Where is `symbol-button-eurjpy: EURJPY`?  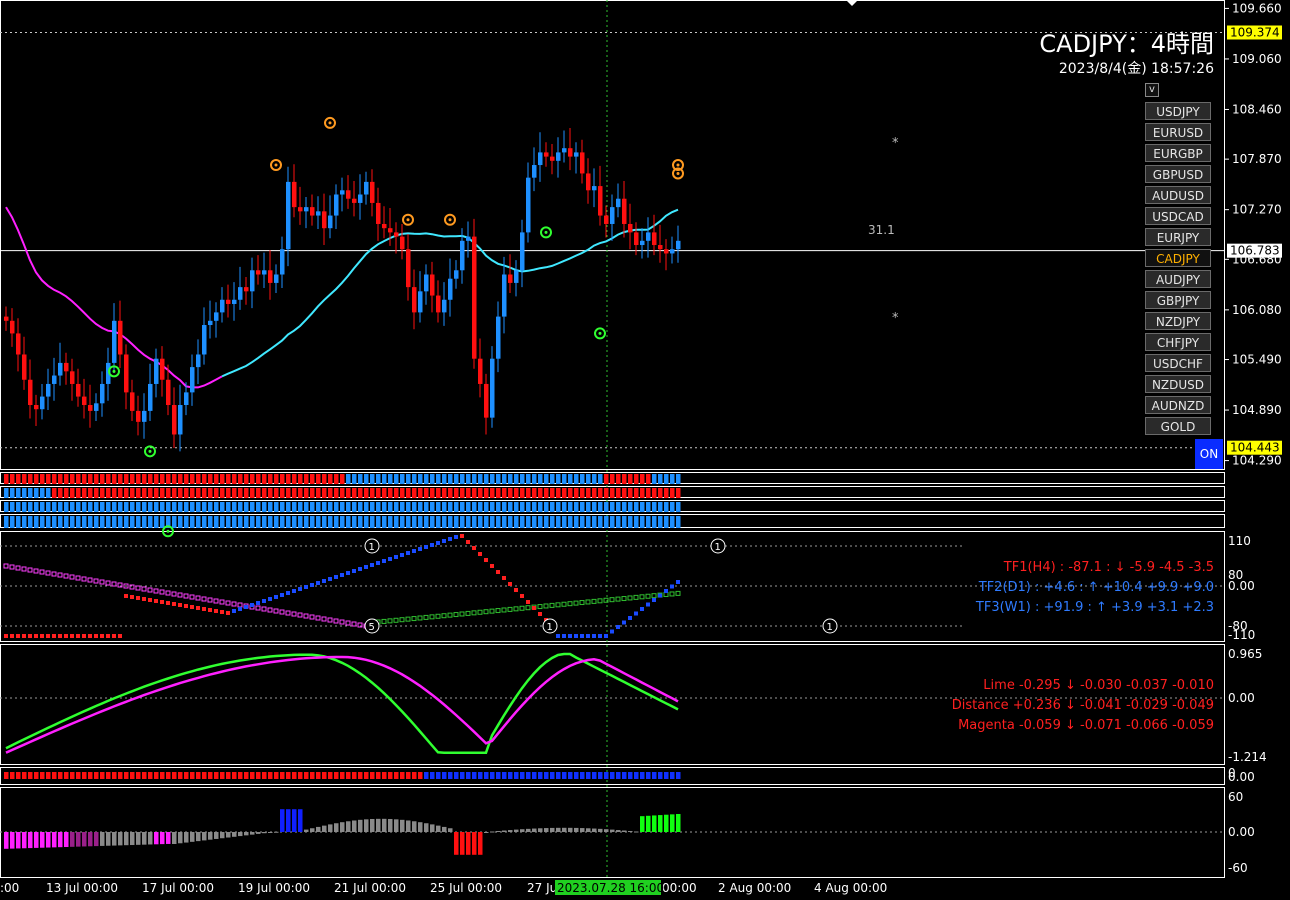 symbol-button-eurjpy: EURJPY is located at coordinates (1178, 237).